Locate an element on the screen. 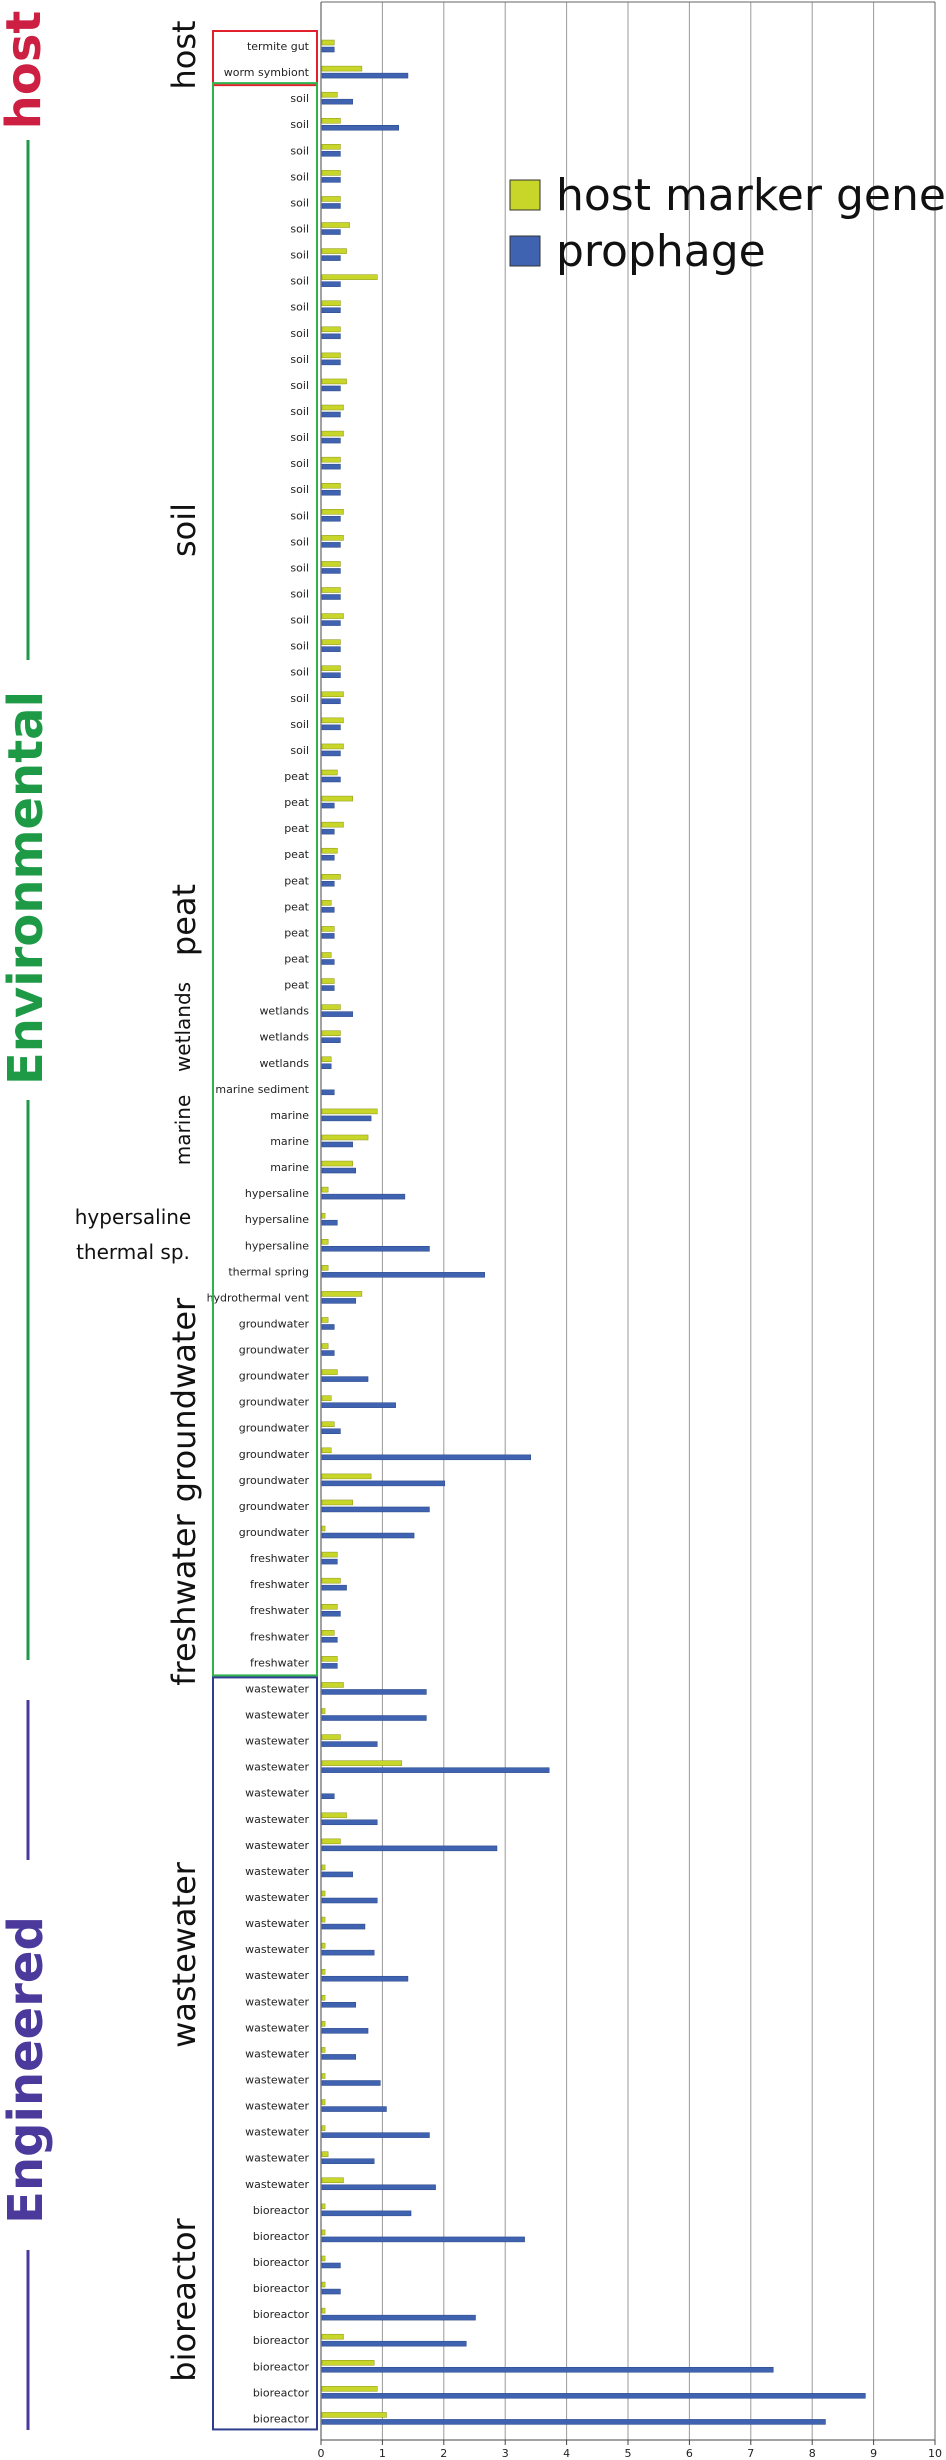  group-label-soil: soil is located at coordinates (184, 530).